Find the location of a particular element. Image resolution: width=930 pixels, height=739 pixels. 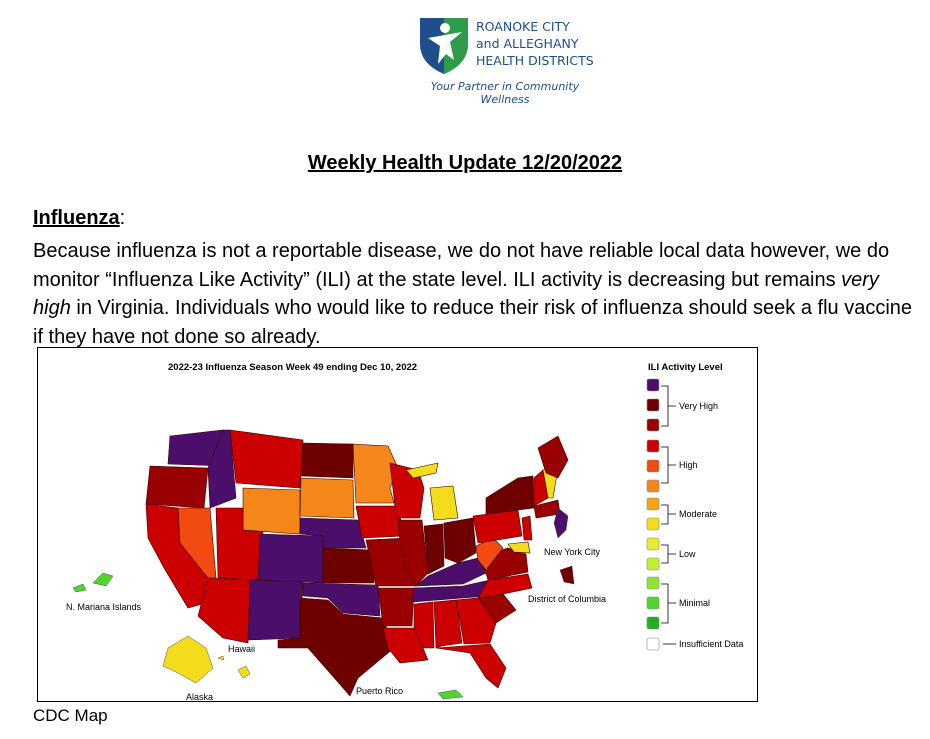

map-caption: CDC Map is located at coordinates (70, 715).